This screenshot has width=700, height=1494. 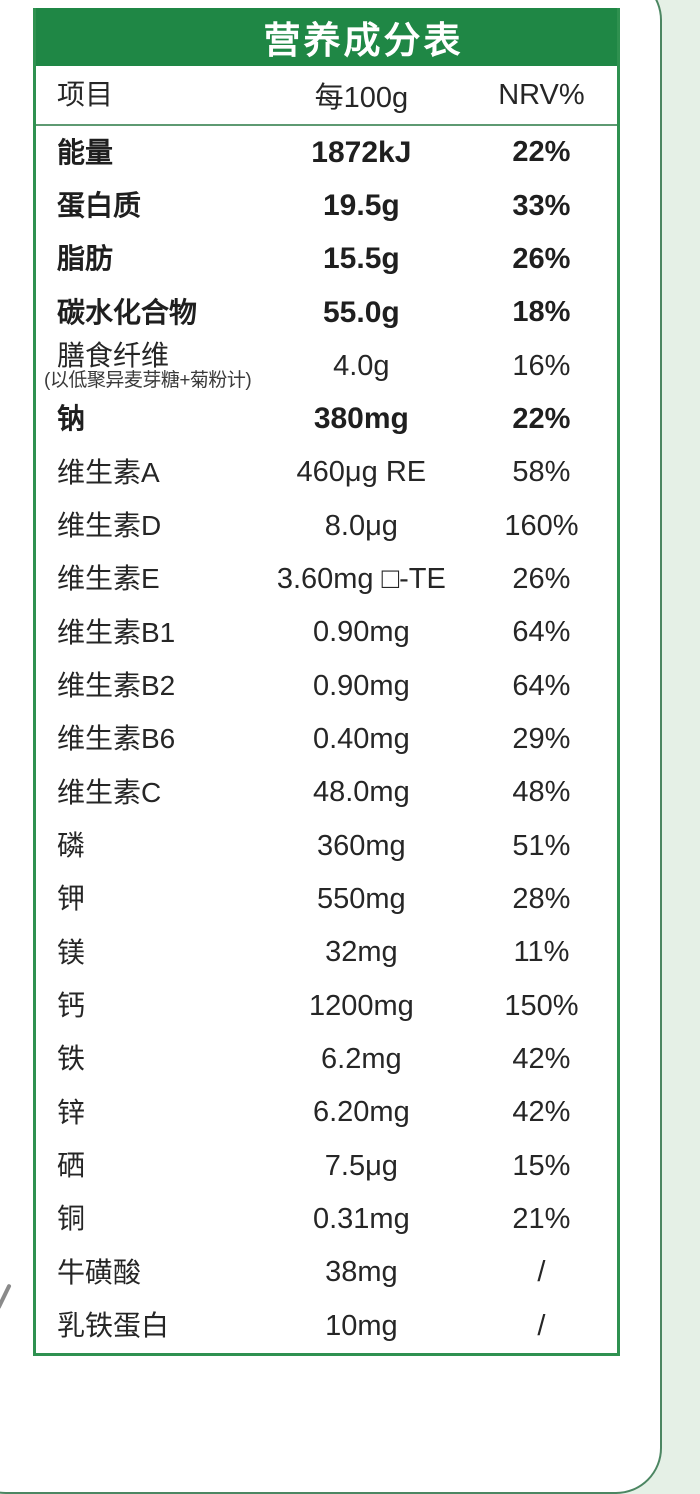 I want to click on row-value: 0.31mg, so click(x=361, y=1219).